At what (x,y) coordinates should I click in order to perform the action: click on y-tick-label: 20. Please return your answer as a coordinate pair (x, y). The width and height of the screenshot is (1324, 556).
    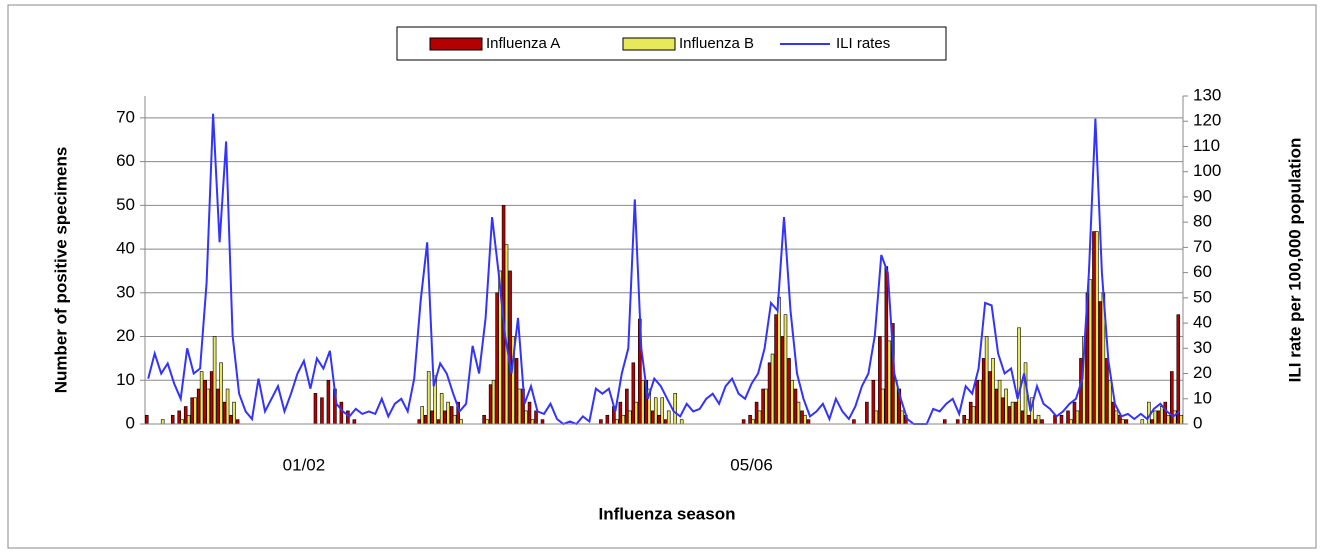
    Looking at the image, I should click on (125, 335).